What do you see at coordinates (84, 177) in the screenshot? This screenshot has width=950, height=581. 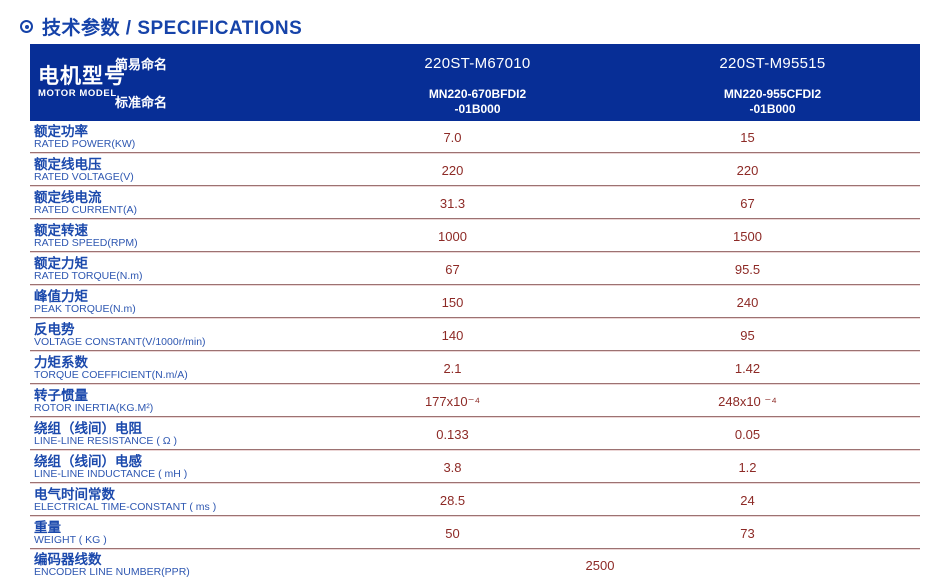 I see `row-label-en: RATED VOLTAGE(V)` at bounding box center [84, 177].